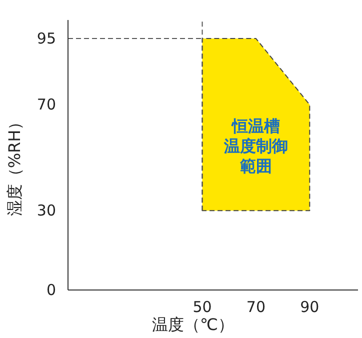 The width and height of the screenshot is (362, 338). Describe the element at coordinates (51, 290) in the screenshot. I see `y-tick-label: 0` at that location.